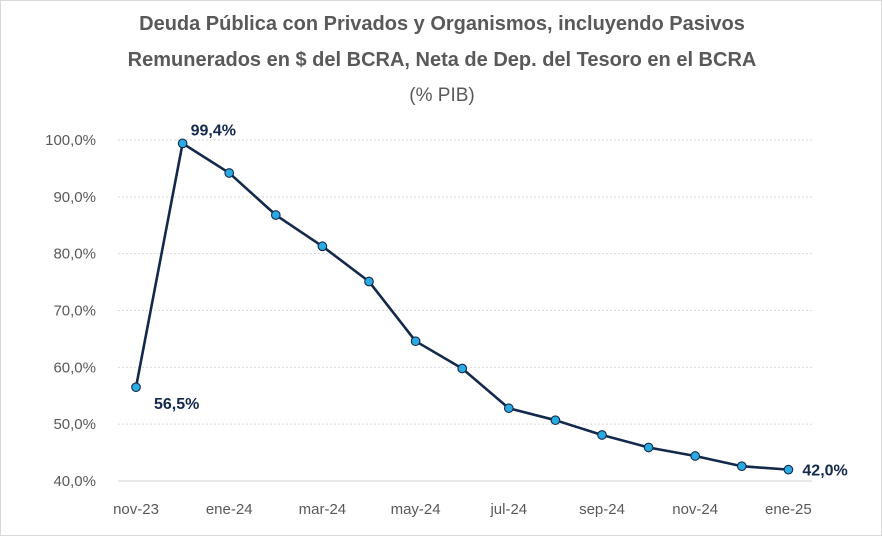 This screenshot has height=536, width=882. I want to click on y-tick-label: 40,0%, so click(74, 481).